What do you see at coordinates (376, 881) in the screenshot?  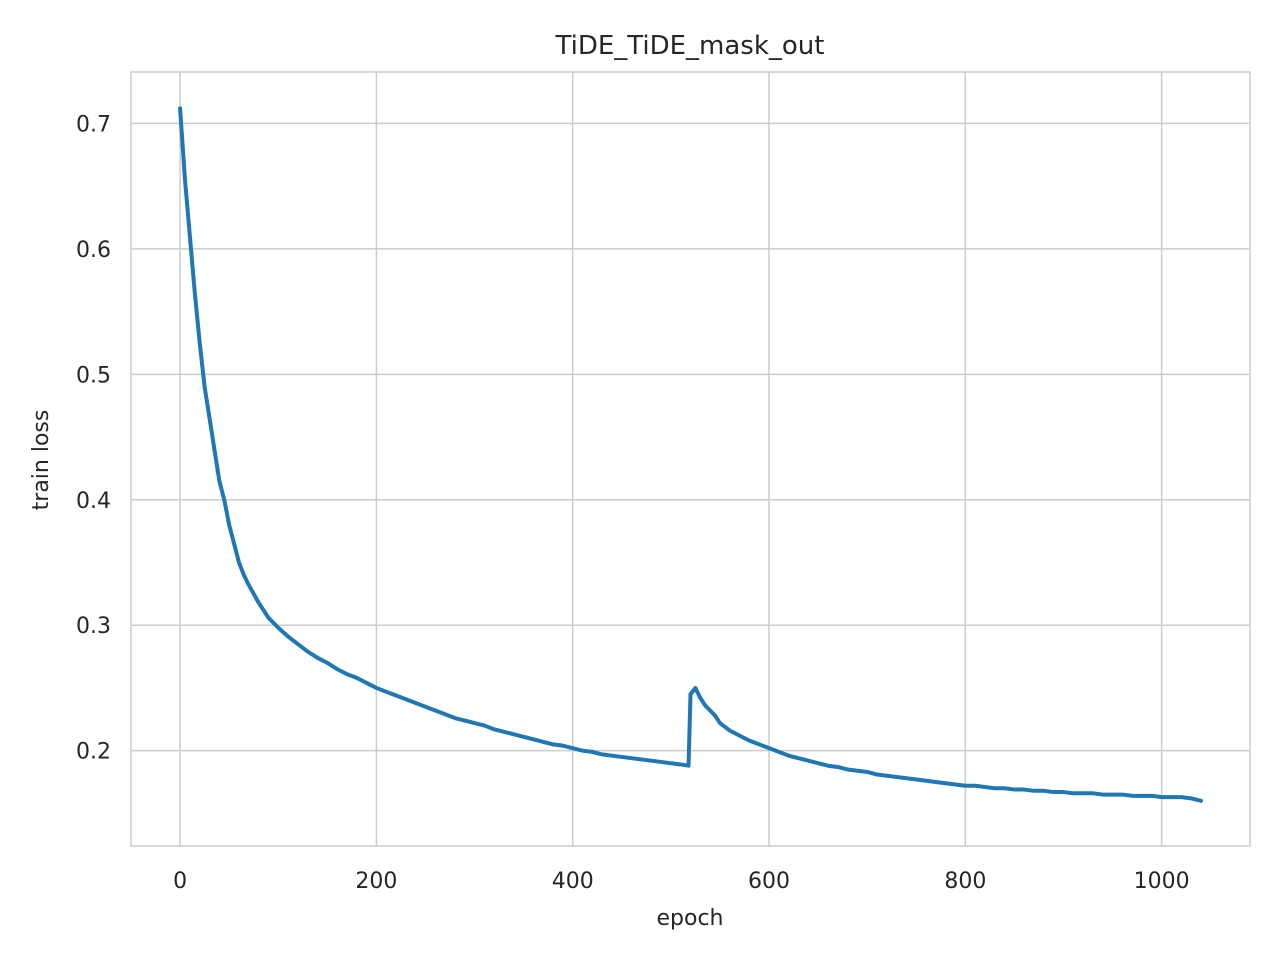 I see `x-tick-label: 200` at bounding box center [376, 881].